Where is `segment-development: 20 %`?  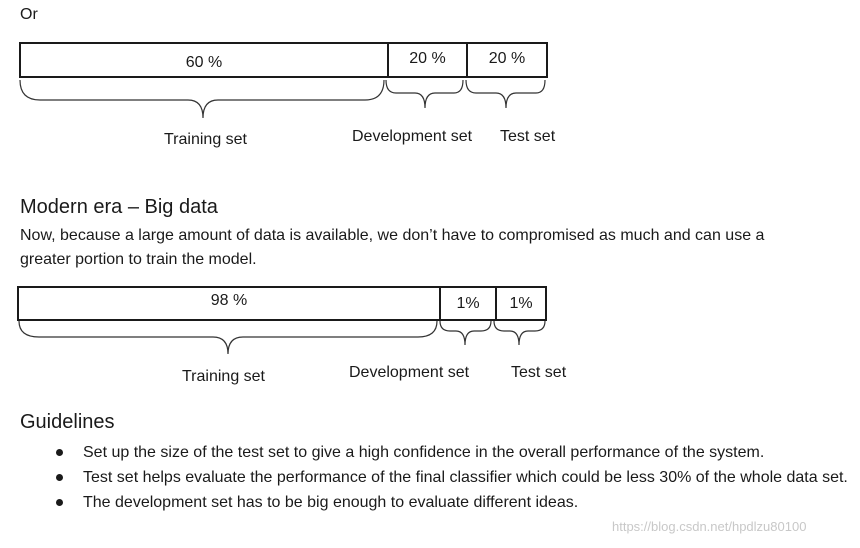
segment-development: 20 % is located at coordinates (426, 60).